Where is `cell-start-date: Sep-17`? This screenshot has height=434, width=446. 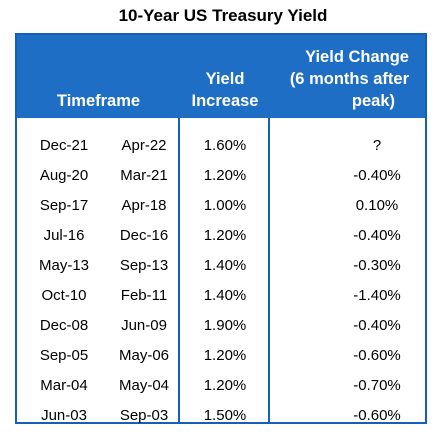 cell-start-date: Sep-17 is located at coordinates (64, 205).